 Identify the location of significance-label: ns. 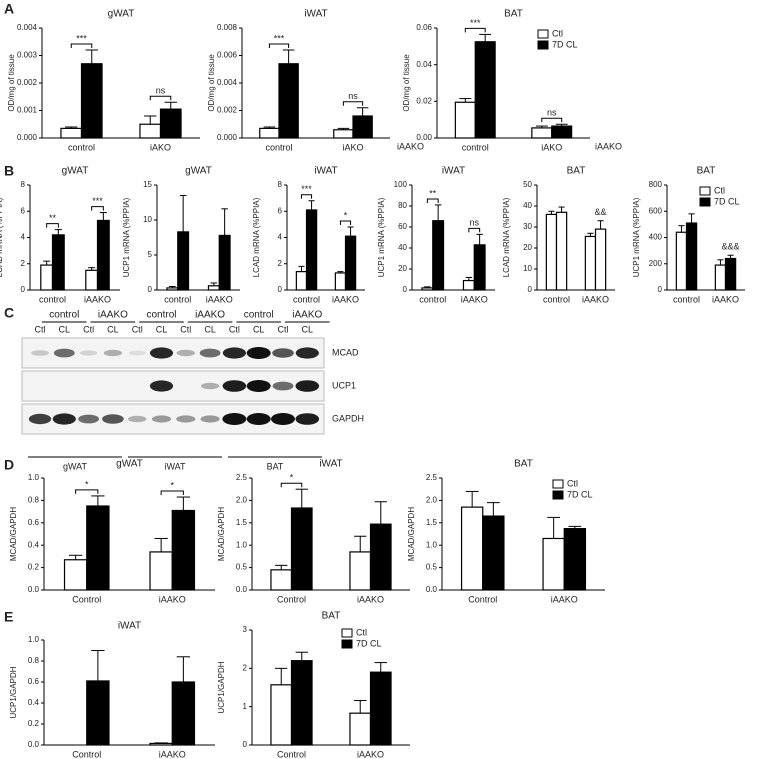
(474, 223).